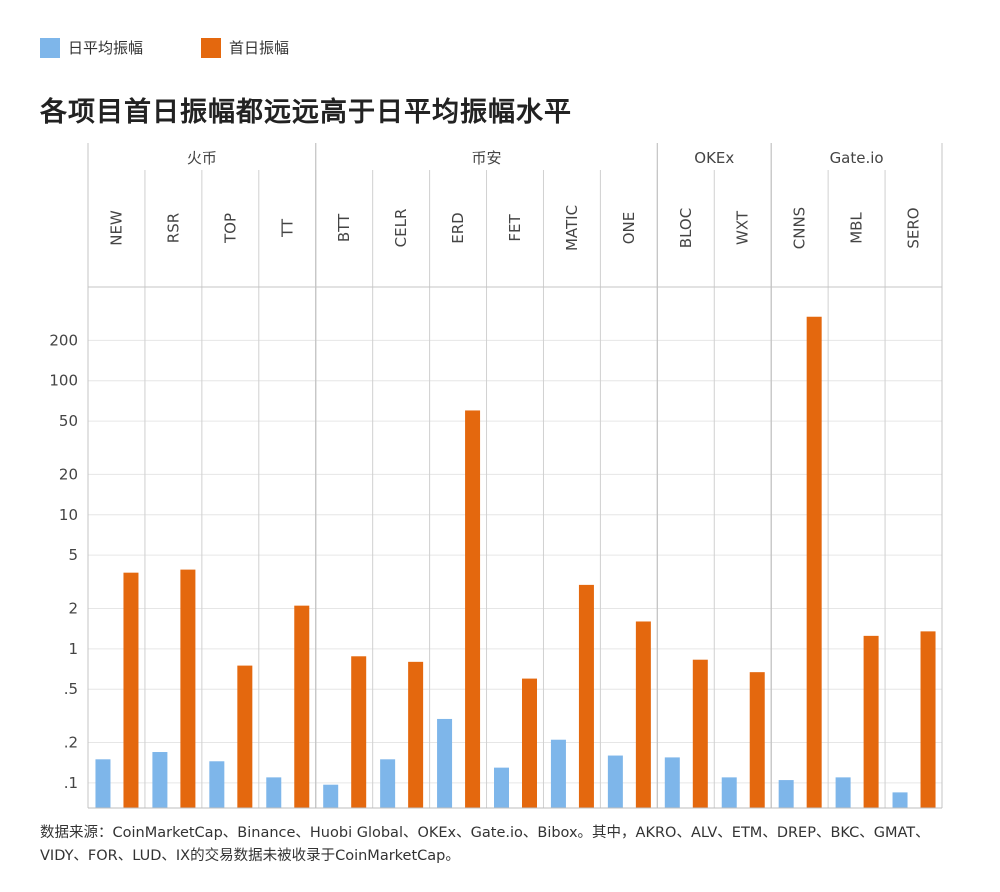 The height and width of the screenshot is (892, 1000). What do you see at coordinates (68, 421) in the screenshot?
I see `y-tick-label: 50` at bounding box center [68, 421].